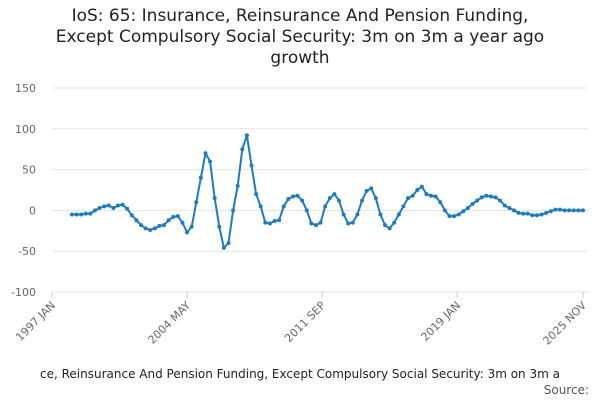 Image resolution: width=600 pixels, height=400 pixels. Describe the element at coordinates (565, 323) in the screenshot. I see `x-tick-label: 2025 NOV` at that location.